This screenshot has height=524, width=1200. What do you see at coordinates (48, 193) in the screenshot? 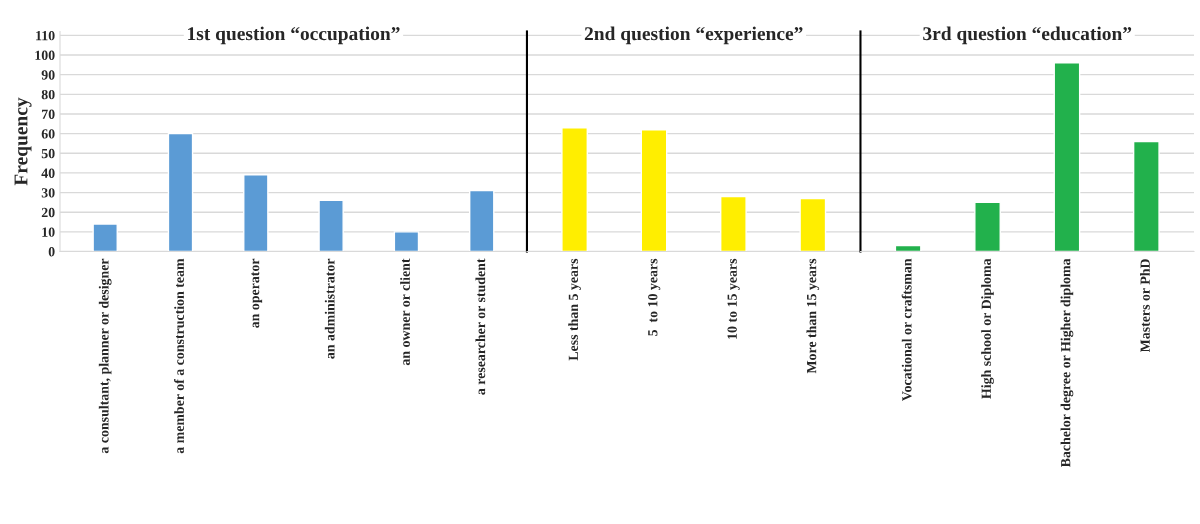
I see `y-tick-label: 30` at bounding box center [48, 193].